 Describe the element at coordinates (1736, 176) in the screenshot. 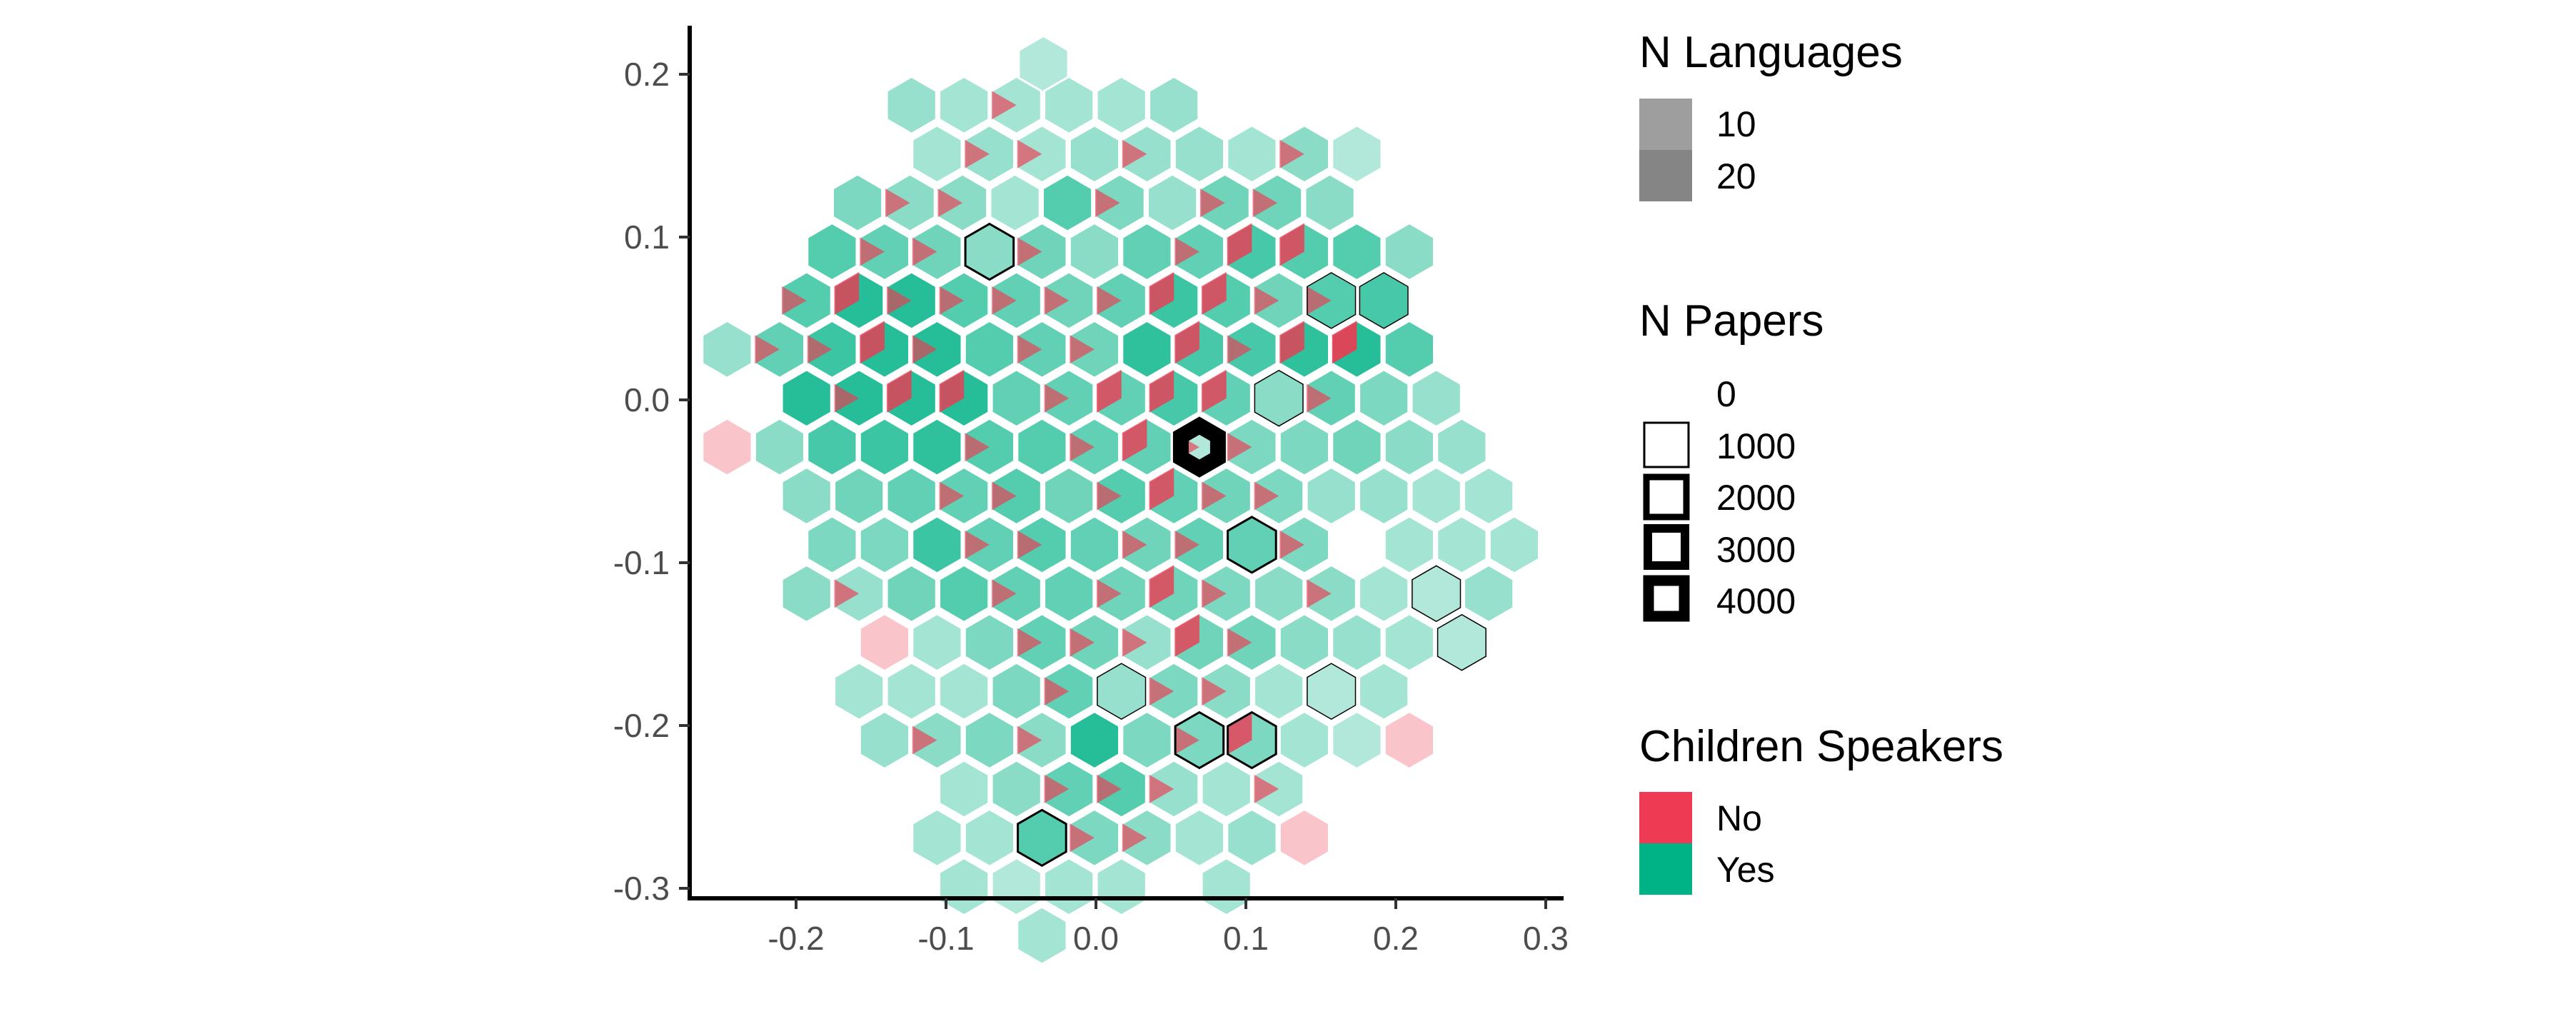

I see `legend-label-20: 20` at that location.